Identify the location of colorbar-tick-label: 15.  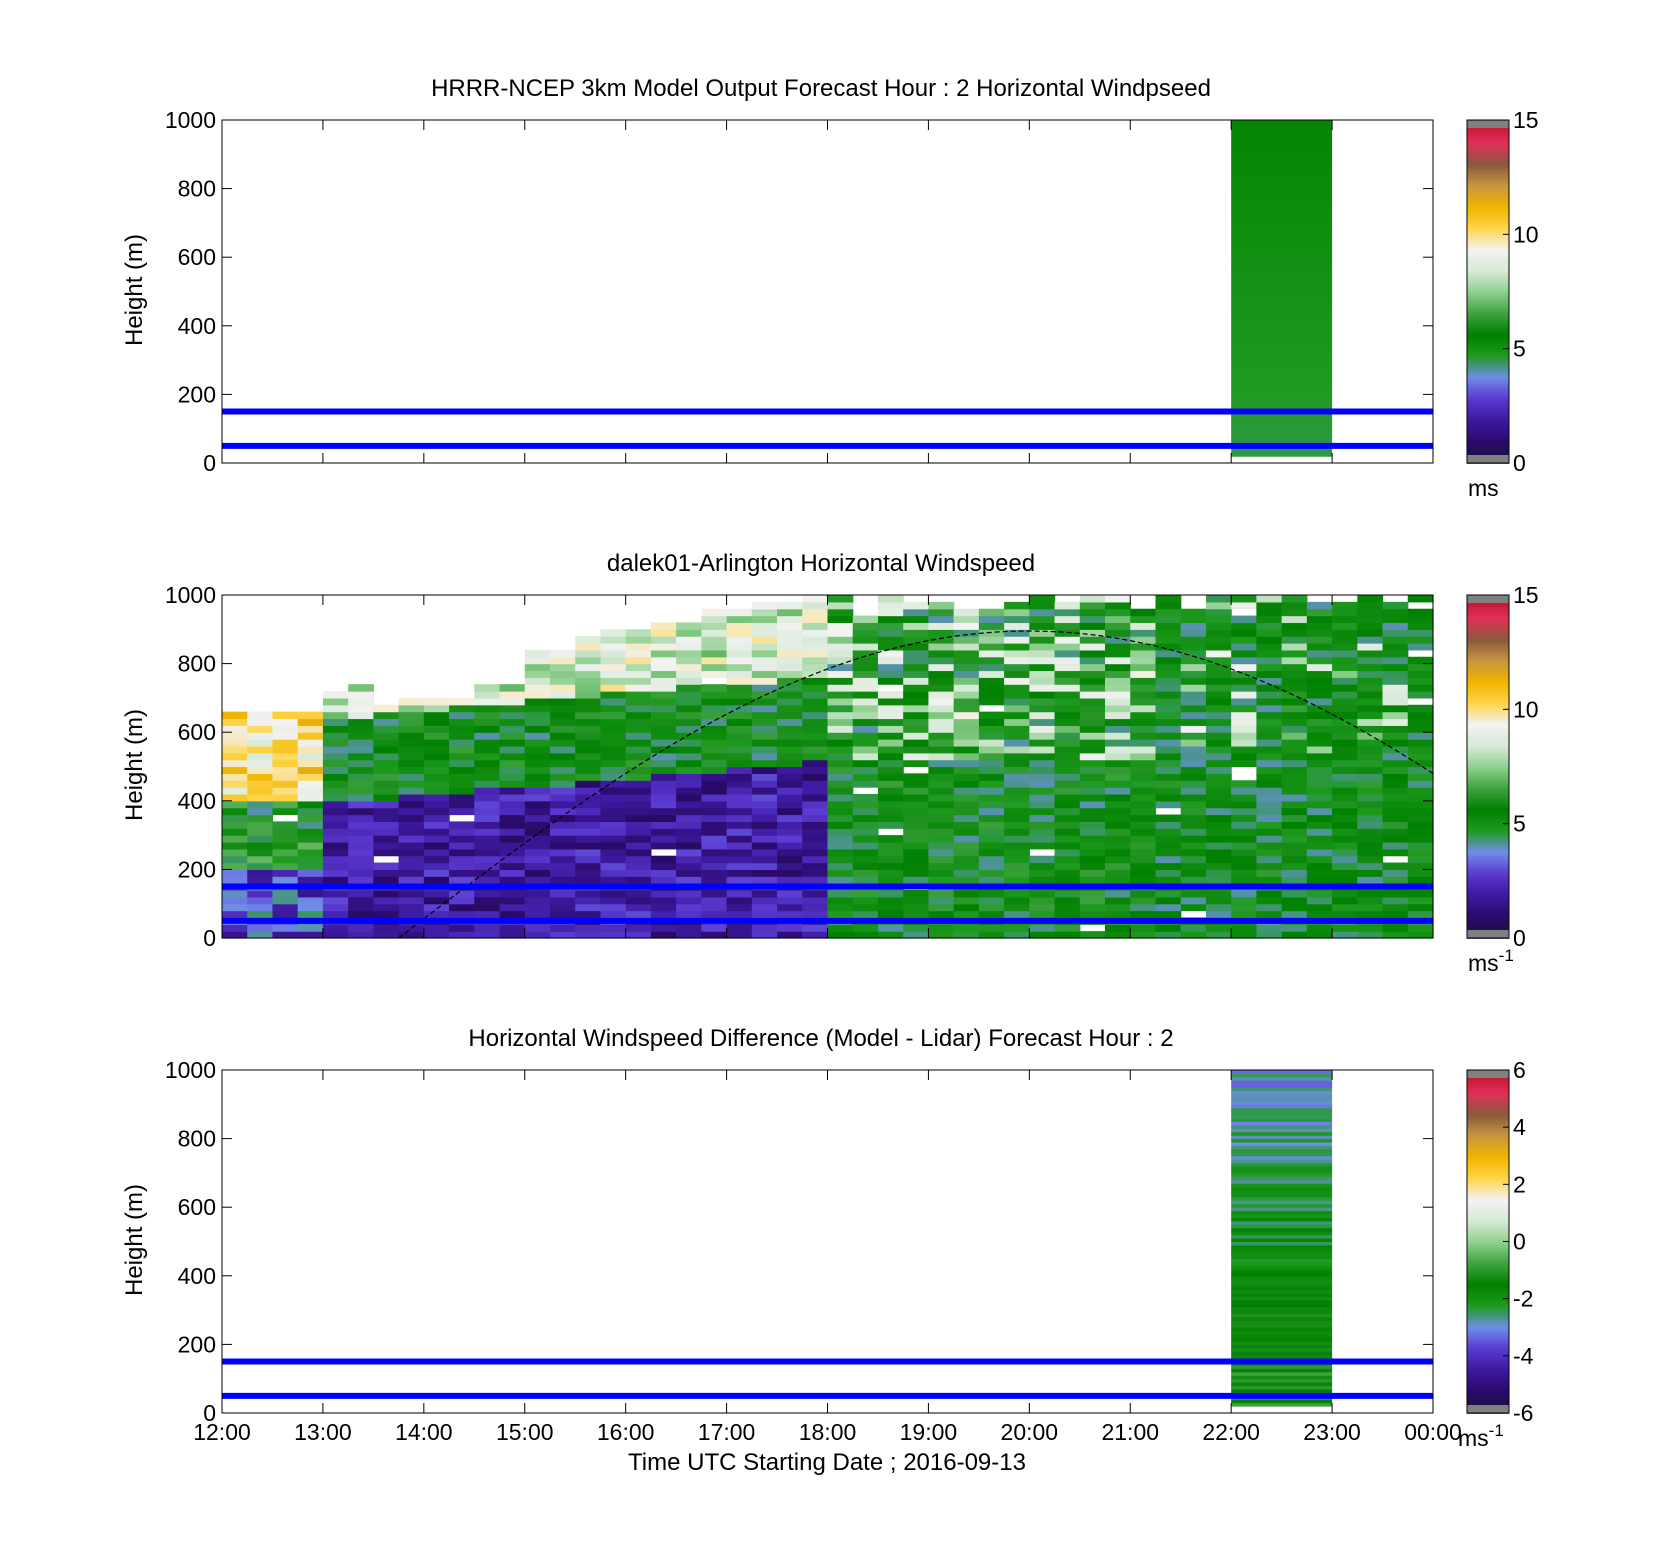
(1526, 120).